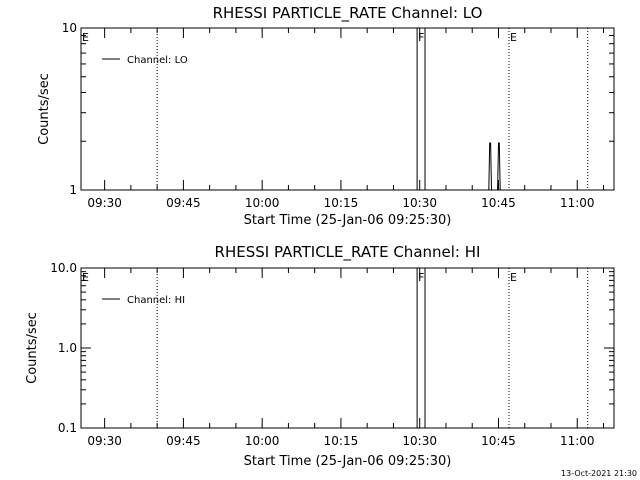 The height and width of the screenshot is (480, 640). What do you see at coordinates (419, 203) in the screenshot?
I see `plot1-xtick-label-4: 10:30` at bounding box center [419, 203].